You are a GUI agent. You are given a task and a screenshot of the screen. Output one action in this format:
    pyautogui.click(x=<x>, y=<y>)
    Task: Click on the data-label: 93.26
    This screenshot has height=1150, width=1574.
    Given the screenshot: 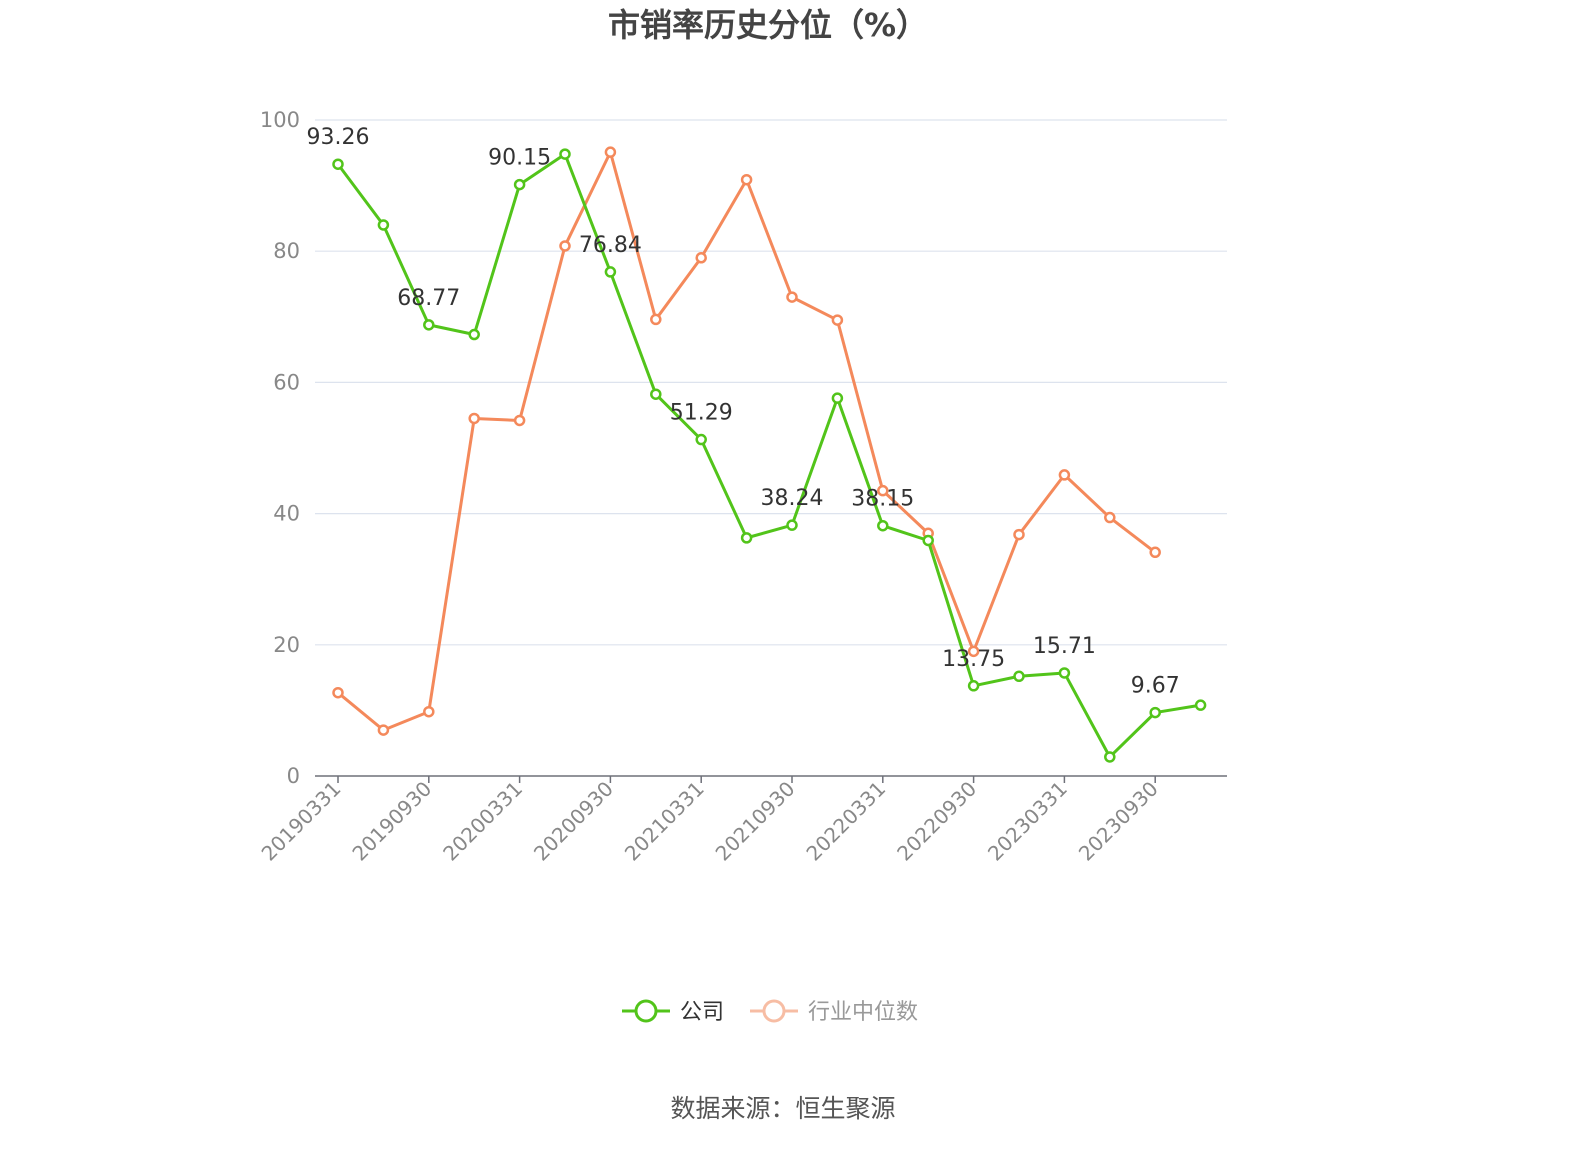 What is the action you would take?
    pyautogui.click(x=338, y=137)
    